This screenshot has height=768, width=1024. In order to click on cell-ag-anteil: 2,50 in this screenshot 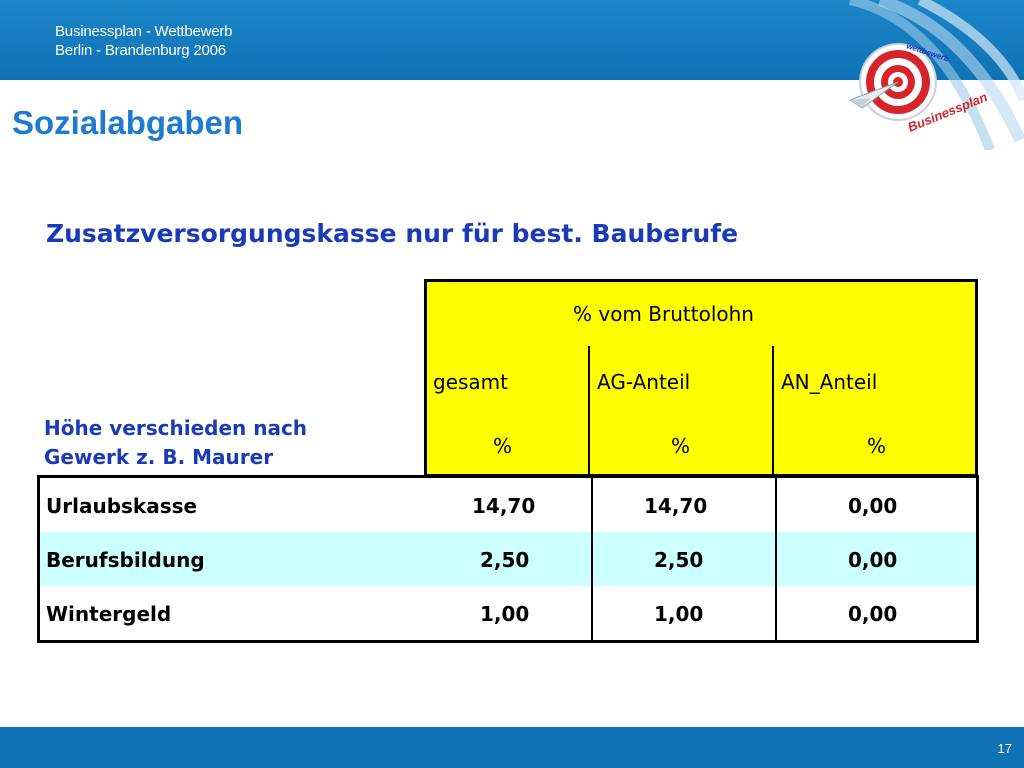, I will do `click(679, 560)`.